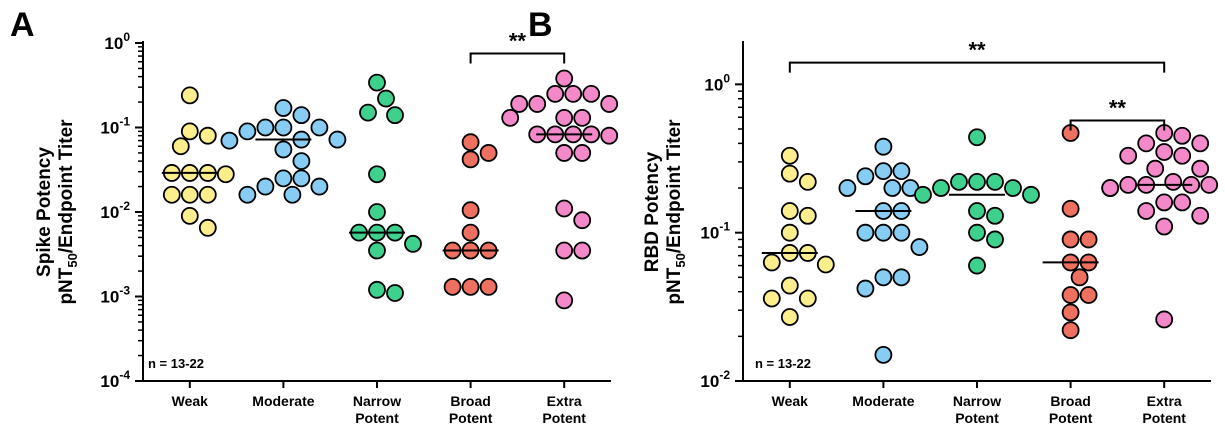  What do you see at coordinates (1164, 401) in the screenshot?
I see `x-tick-label: Extra` at bounding box center [1164, 401].